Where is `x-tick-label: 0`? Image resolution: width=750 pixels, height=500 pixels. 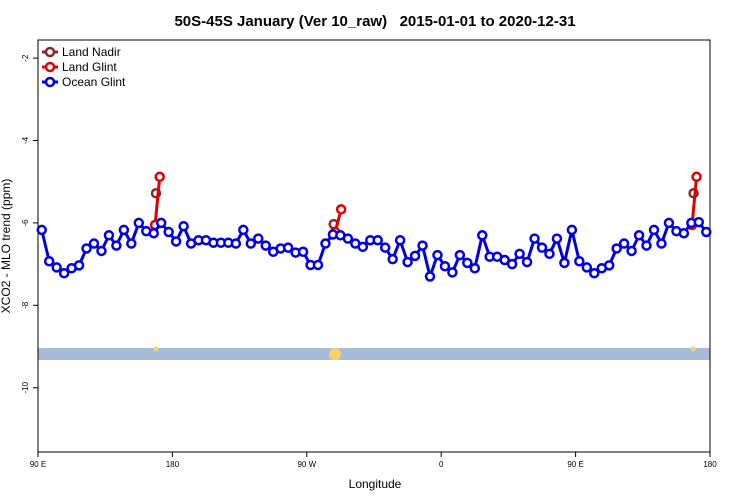
x-tick-label: 0 is located at coordinates (441, 464).